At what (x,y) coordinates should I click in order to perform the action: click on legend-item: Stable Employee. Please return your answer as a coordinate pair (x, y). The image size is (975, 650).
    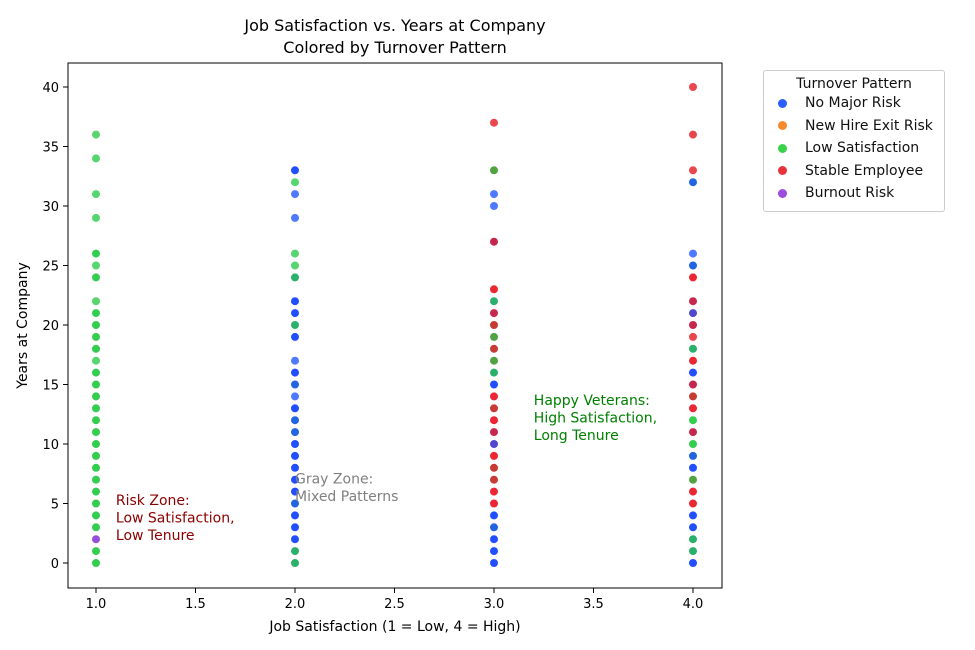
    Looking at the image, I should click on (854, 171).